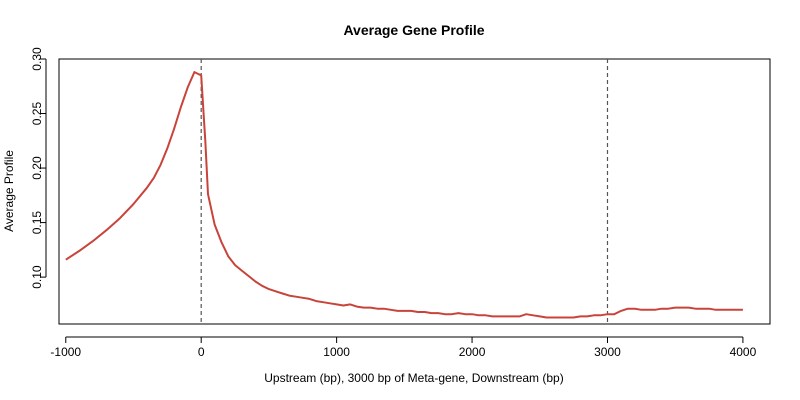 This screenshot has width=800, height=400. What do you see at coordinates (65, 352) in the screenshot?
I see `x-tick-label: -1000` at bounding box center [65, 352].